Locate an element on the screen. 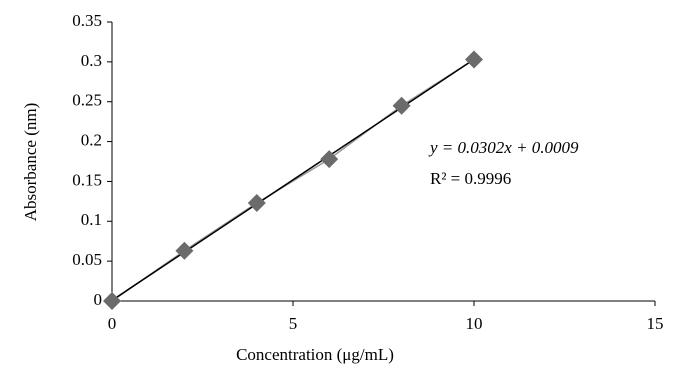  y-tick-label: 0.15 is located at coordinates (87, 179).